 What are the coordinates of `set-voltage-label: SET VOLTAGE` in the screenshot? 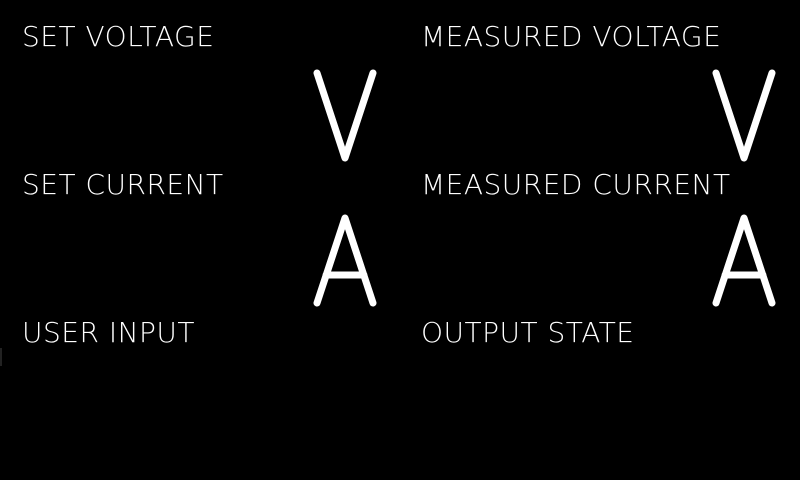 It's located at (118, 36).